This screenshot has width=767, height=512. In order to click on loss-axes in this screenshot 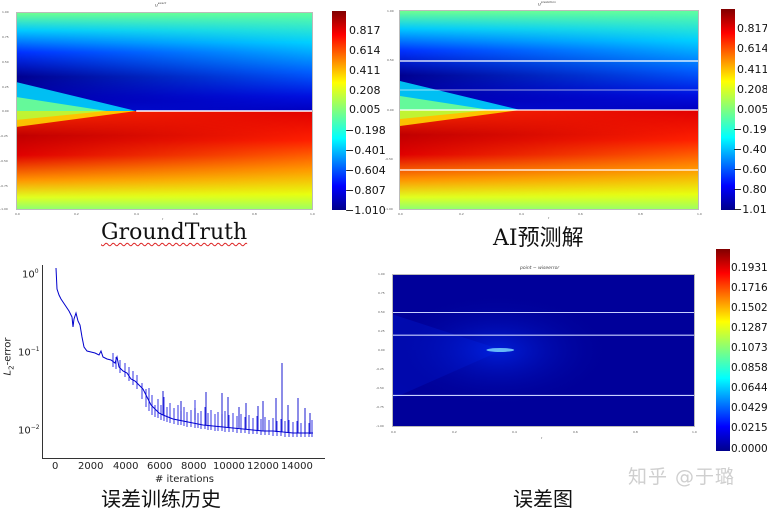, I will do `click(183, 362)`.